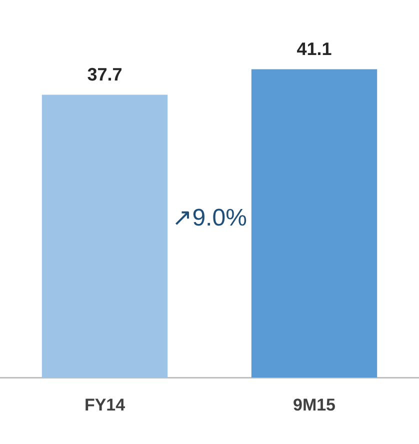  Describe the element at coordinates (104, 74) in the screenshot. I see `data-label: 37.7` at that location.